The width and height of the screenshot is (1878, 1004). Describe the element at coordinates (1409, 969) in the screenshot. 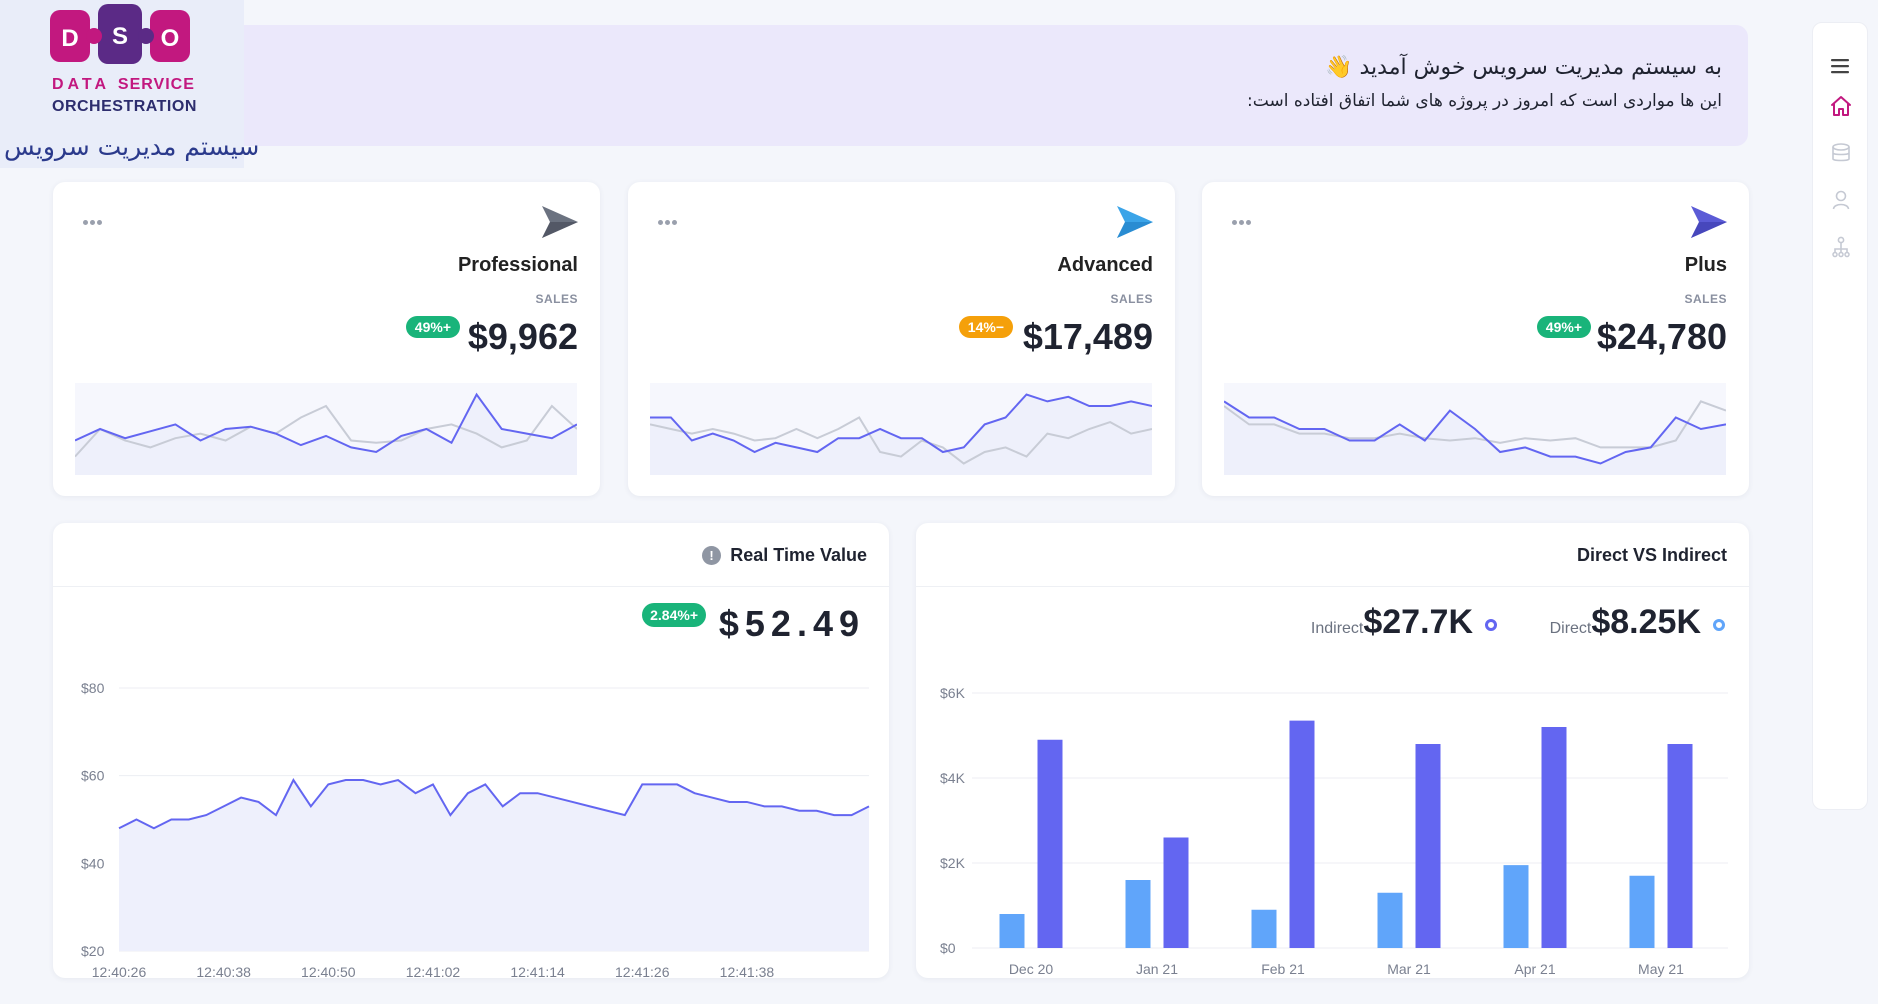

I see `x-tick-label: Mar 21` at that location.